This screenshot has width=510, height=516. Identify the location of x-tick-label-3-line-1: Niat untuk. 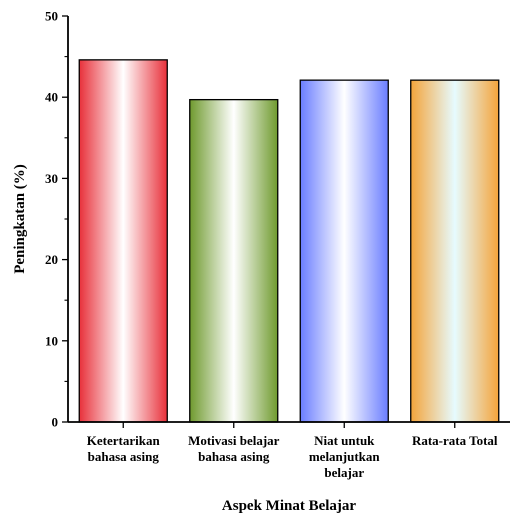
(344, 440).